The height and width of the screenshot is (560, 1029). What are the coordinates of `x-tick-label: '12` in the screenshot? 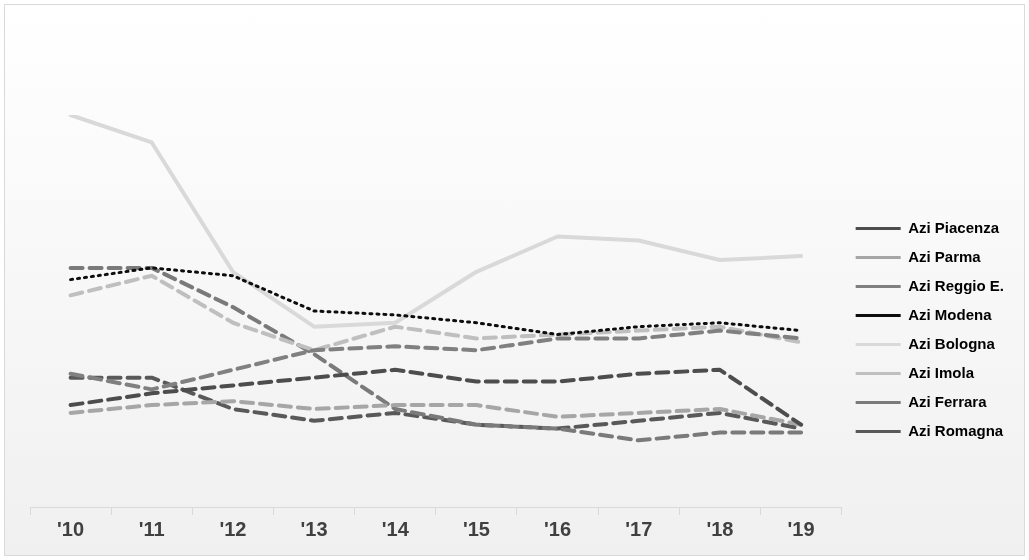 It's located at (233, 528).